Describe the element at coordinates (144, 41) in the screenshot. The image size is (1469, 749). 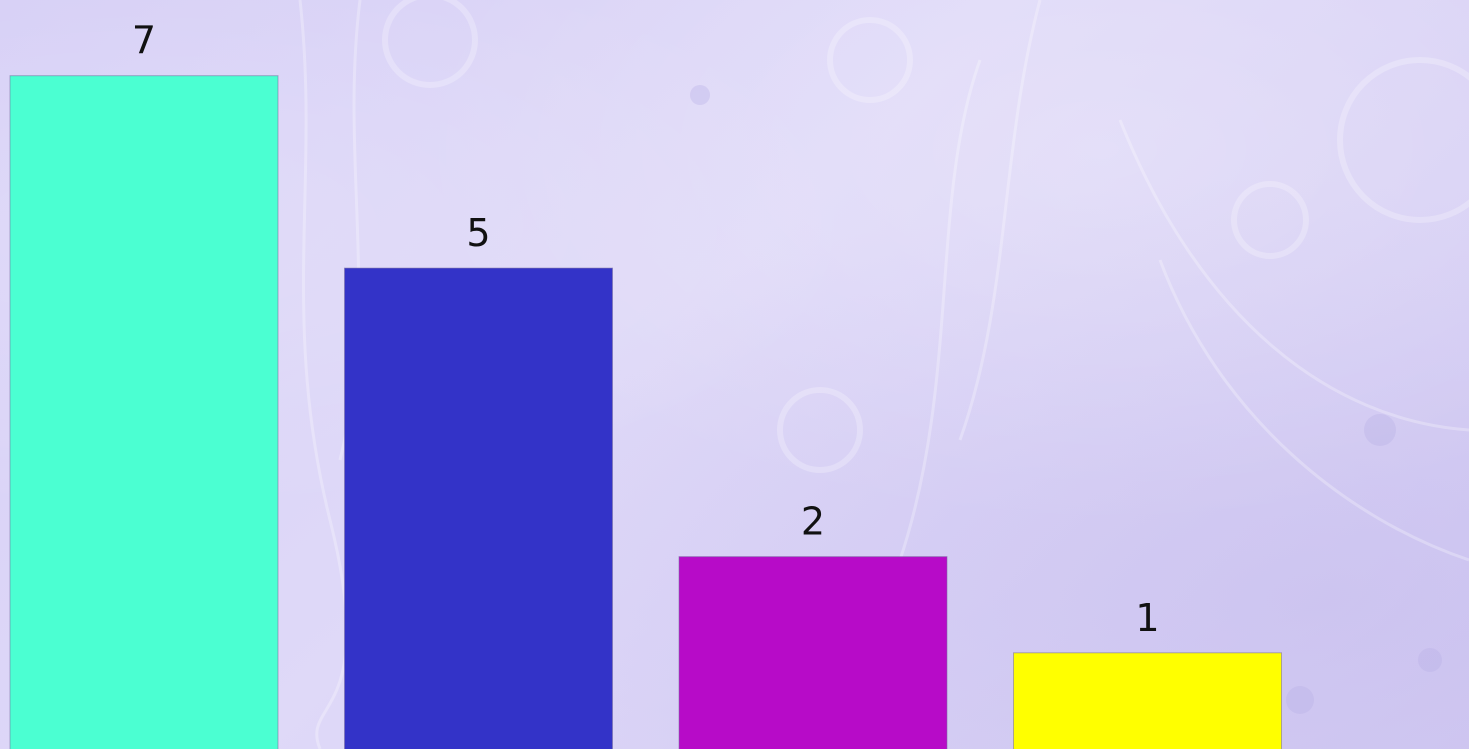
I see `bar-value-label-1: 7` at that location.